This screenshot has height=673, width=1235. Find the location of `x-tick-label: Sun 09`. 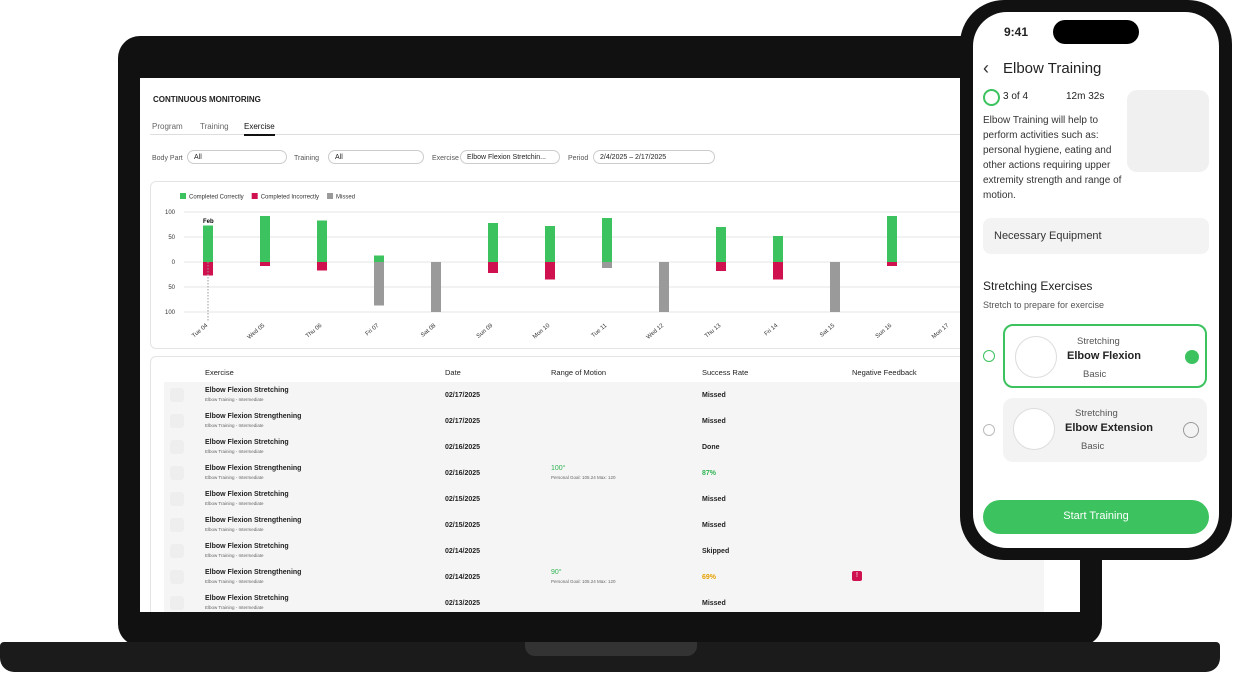

x-tick-label: Sun 09 is located at coordinates (485, 331).